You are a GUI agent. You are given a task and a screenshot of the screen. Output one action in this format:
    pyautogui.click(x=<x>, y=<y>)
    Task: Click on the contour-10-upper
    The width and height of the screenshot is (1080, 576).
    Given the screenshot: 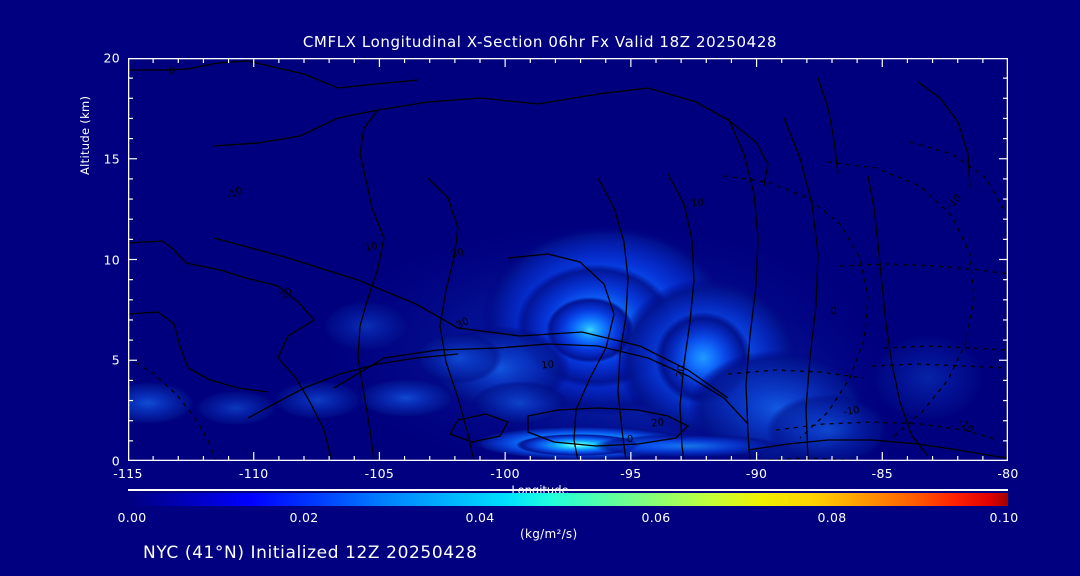 What is the action you would take?
    pyautogui.click(x=491, y=137)
    